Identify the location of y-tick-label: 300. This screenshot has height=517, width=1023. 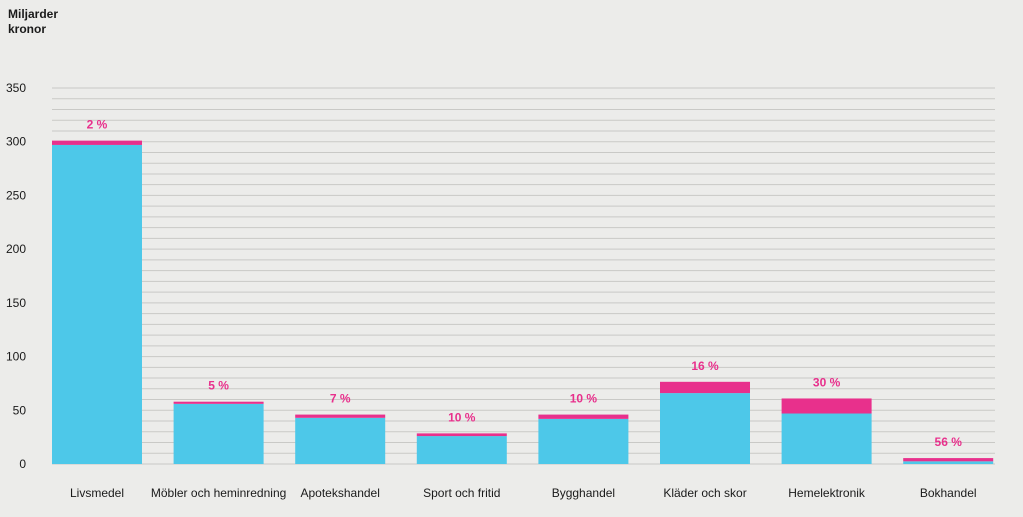
(16, 142).